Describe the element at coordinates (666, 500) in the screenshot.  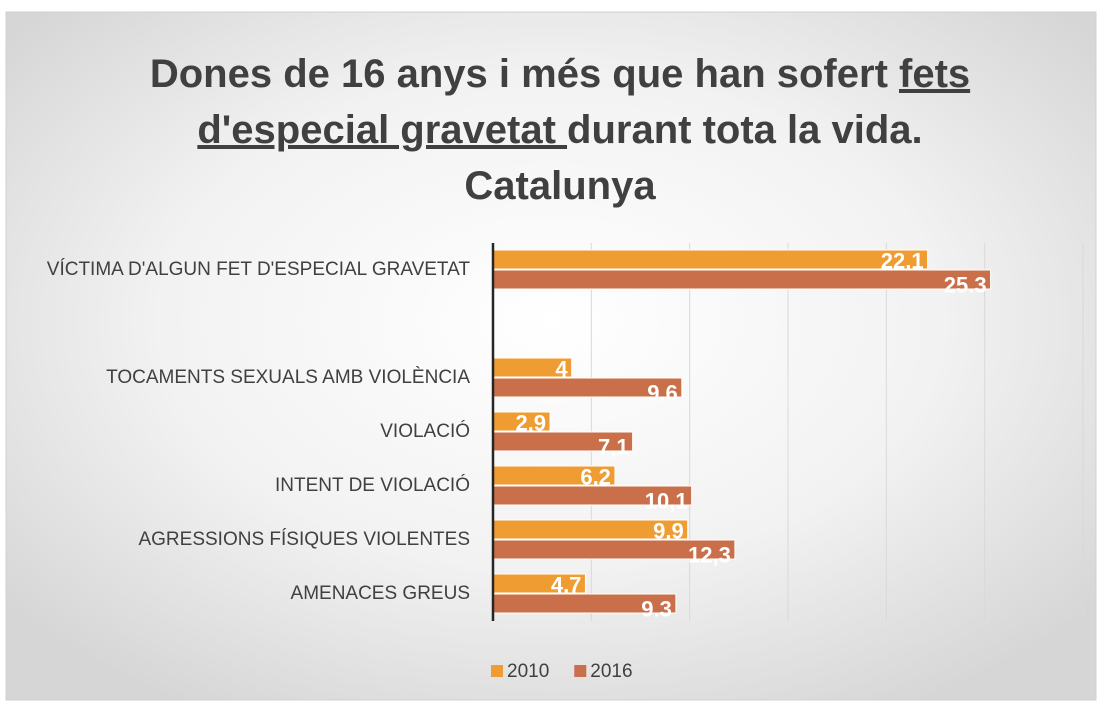
I see `data-label: 10,1` at that location.